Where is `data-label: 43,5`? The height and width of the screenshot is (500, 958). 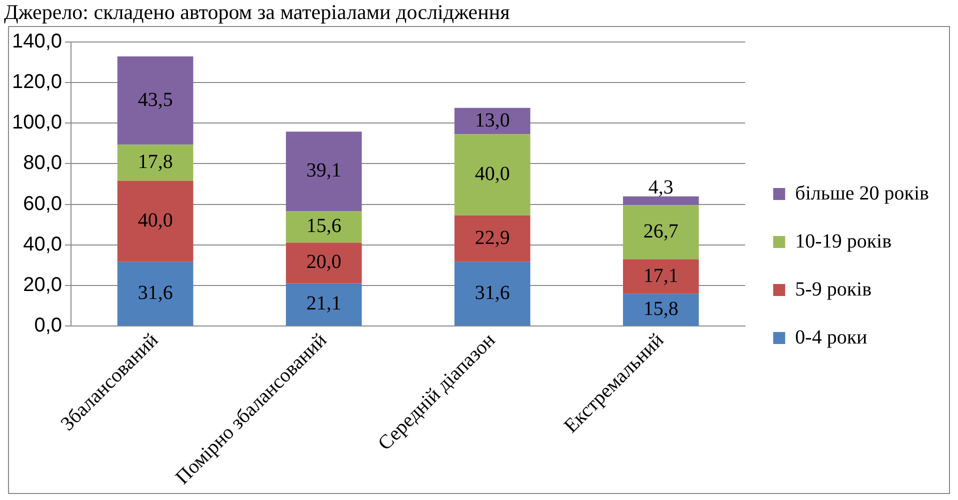 data-label: 43,5 is located at coordinates (155, 99).